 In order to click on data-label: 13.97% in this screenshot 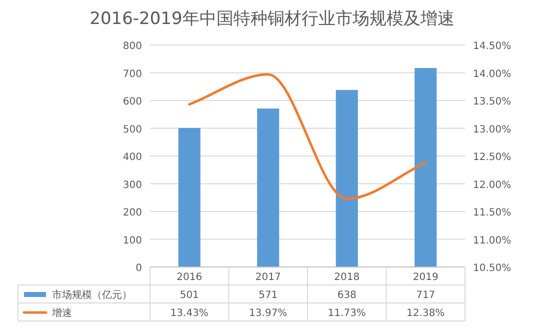, I will do `click(268, 313)`.